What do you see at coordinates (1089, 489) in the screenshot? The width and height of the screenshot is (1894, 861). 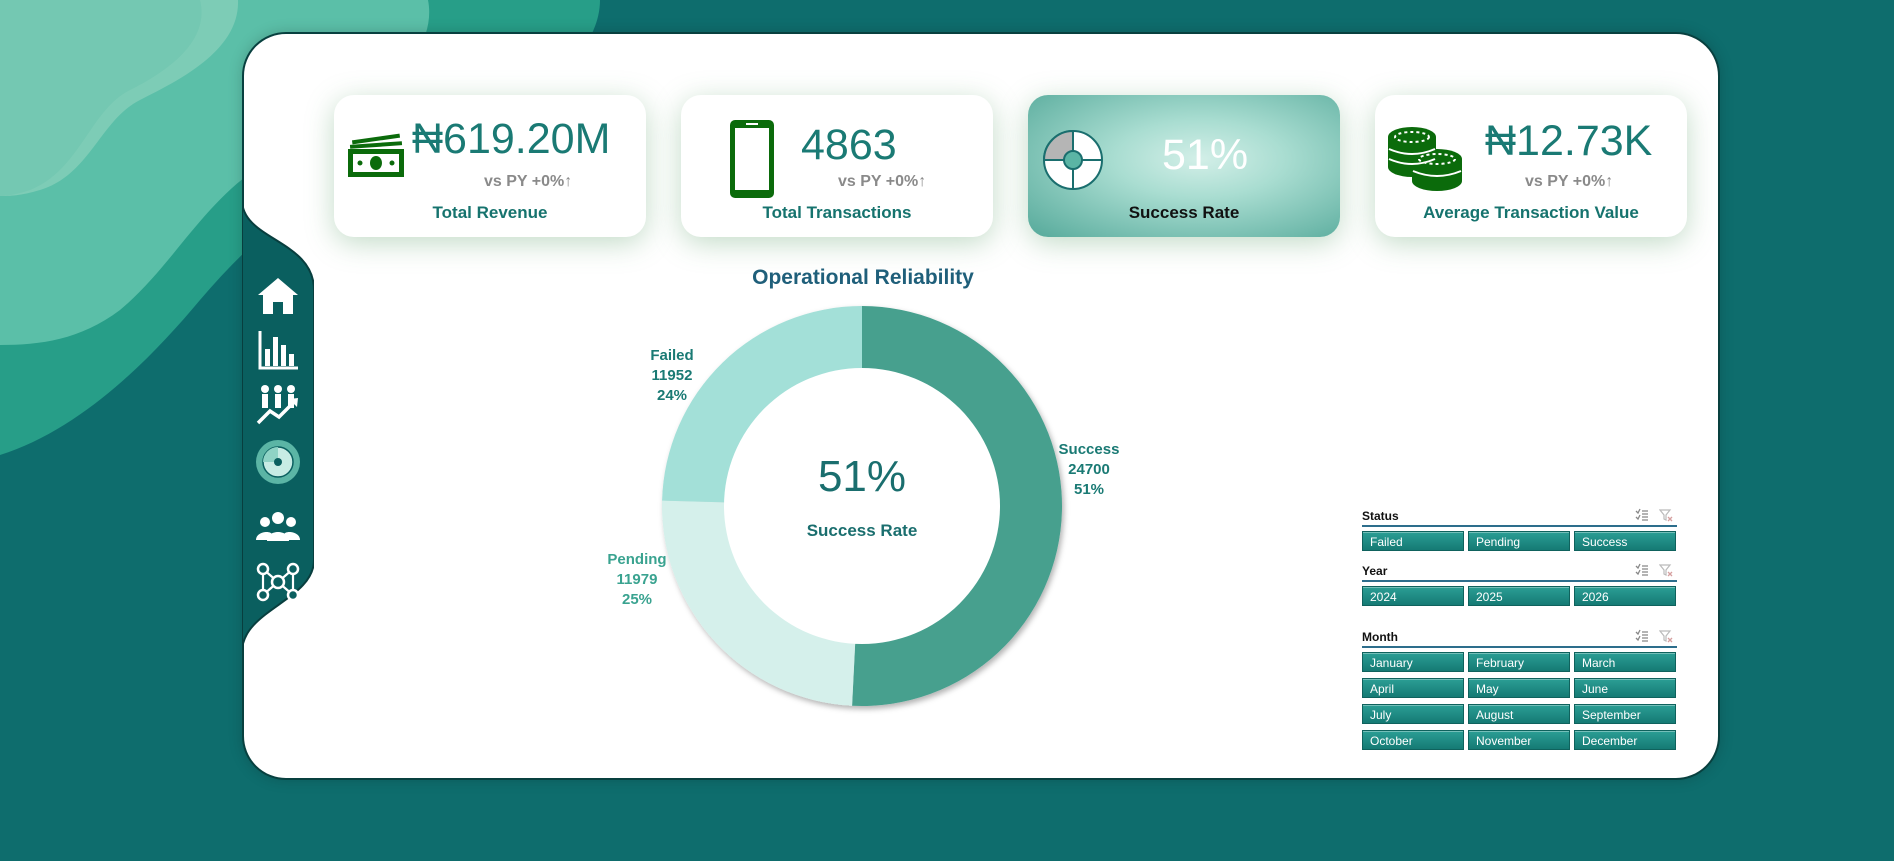 I see `slice-percent: 51%` at bounding box center [1089, 489].